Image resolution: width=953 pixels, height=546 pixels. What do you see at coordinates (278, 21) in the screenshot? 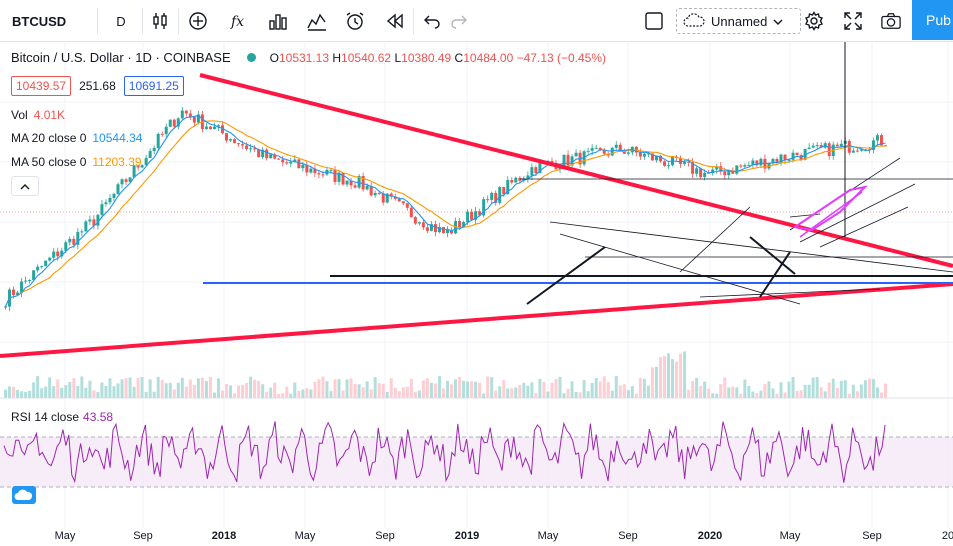
I see `bar-chart-icon` at bounding box center [278, 21].